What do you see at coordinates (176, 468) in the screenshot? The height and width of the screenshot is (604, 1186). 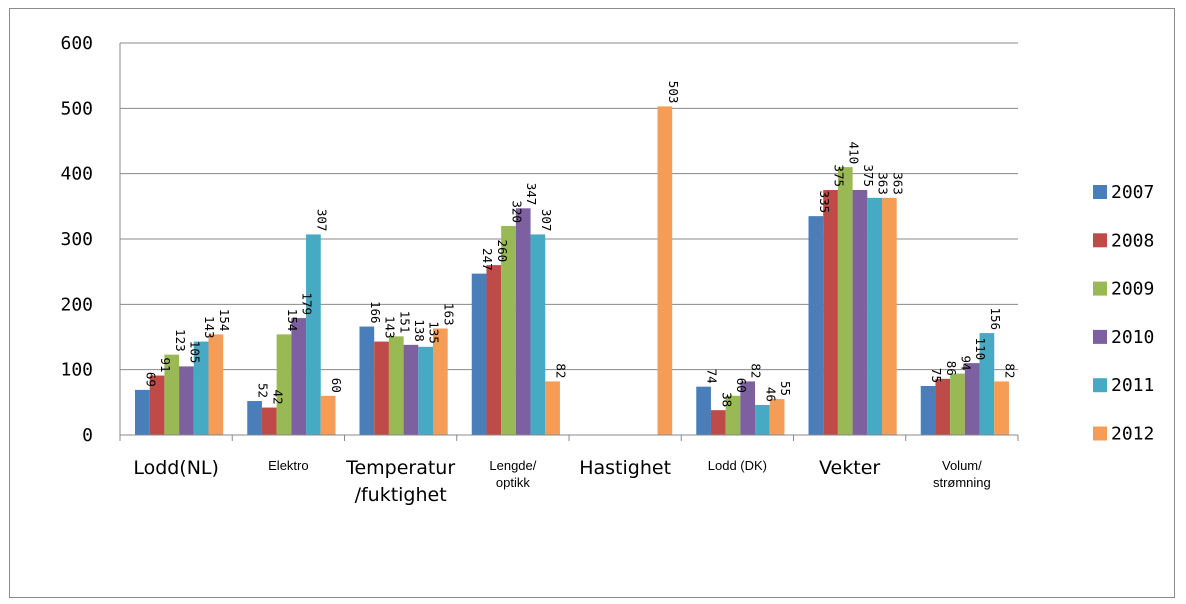 I see `category-label: Lodd(NL)` at bounding box center [176, 468].